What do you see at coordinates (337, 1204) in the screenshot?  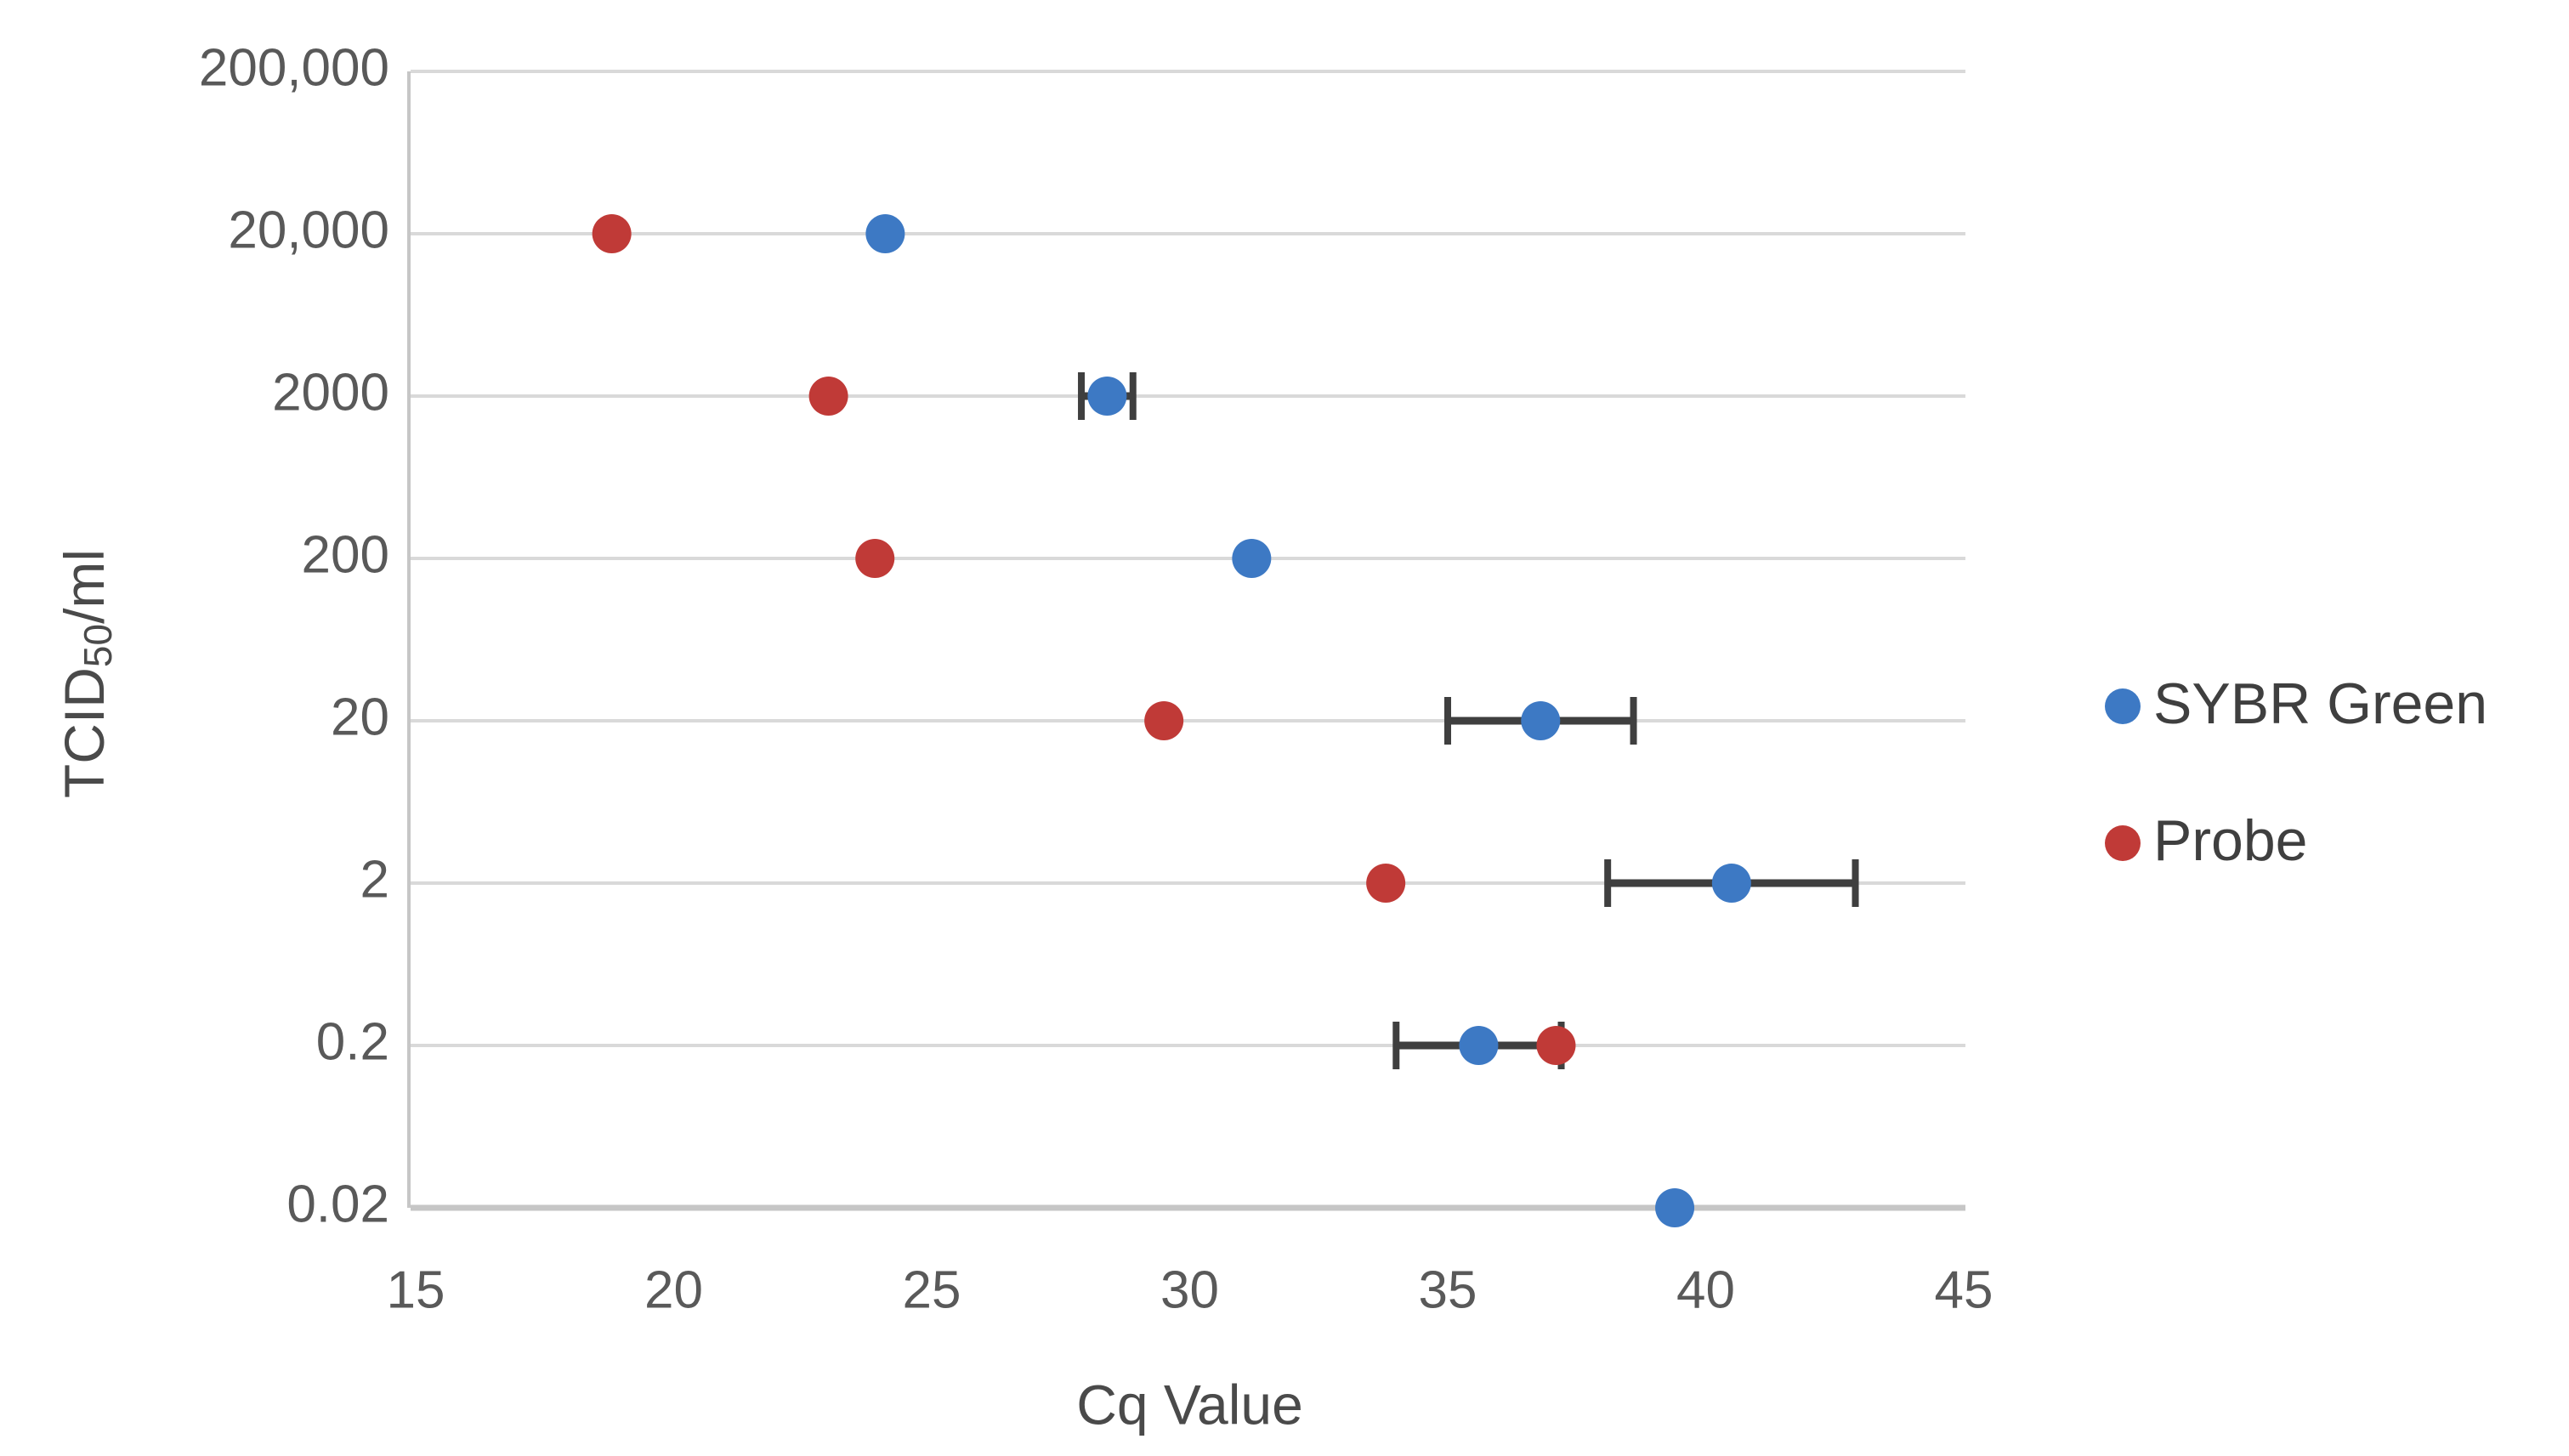 I see `y-tick-label: 0.02` at bounding box center [337, 1204].